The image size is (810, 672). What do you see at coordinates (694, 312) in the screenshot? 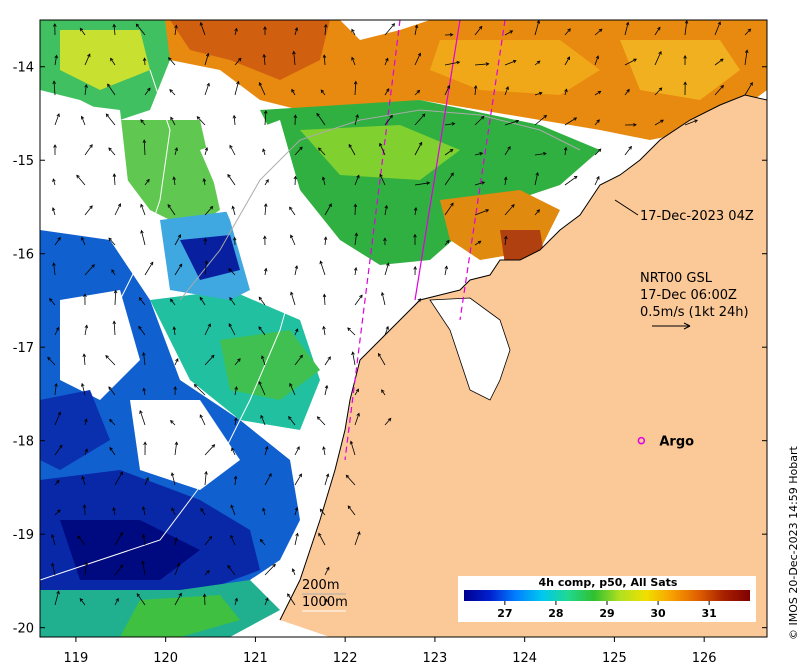
I see `current-scale: 0.5m/s (1kt 24h)` at bounding box center [694, 312].